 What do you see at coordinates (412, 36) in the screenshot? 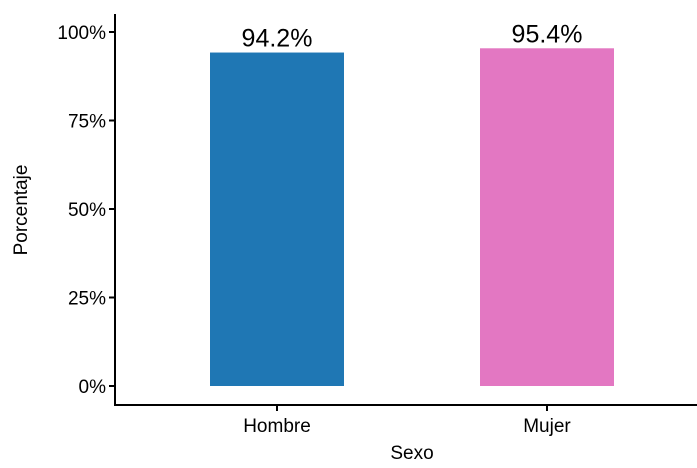
I see `value-labels-layer: 94.2% 95.4%` at bounding box center [412, 36].